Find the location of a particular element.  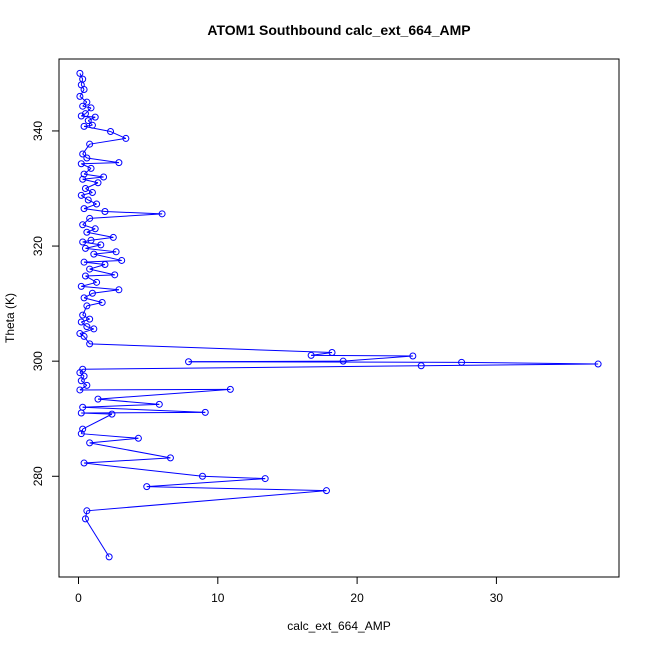

x-tick-label: 0 is located at coordinates (78, 598).